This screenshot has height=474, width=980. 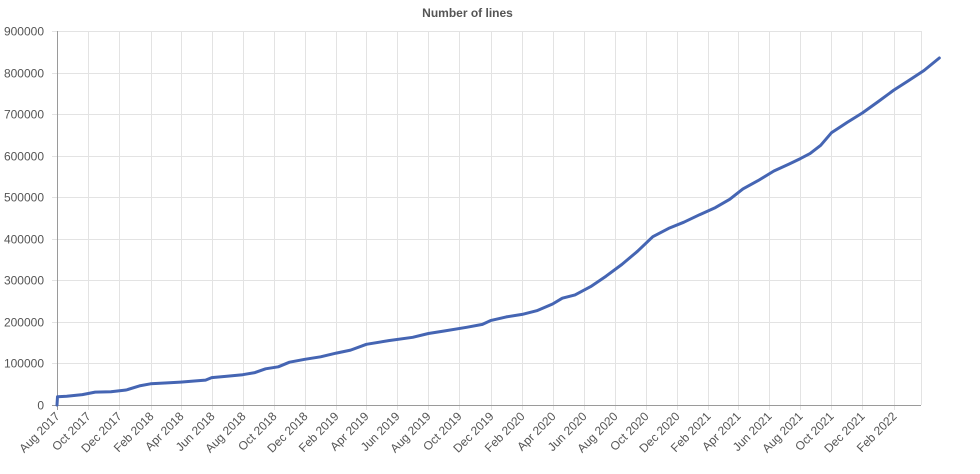 What do you see at coordinates (24, 240) in the screenshot?
I see `y-tick-label: 400000` at bounding box center [24, 240].